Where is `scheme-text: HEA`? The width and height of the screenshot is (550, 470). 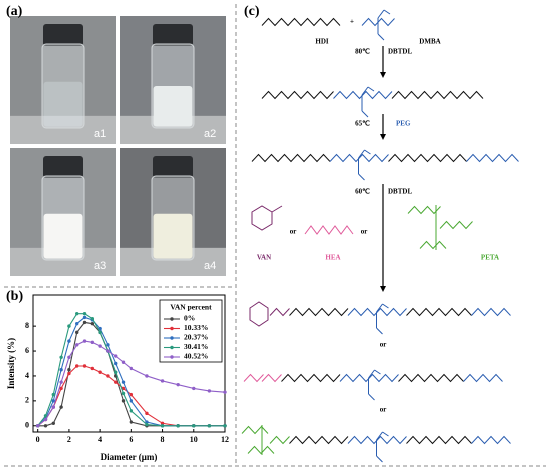 scheme-text: HEA is located at coordinates (332, 258).